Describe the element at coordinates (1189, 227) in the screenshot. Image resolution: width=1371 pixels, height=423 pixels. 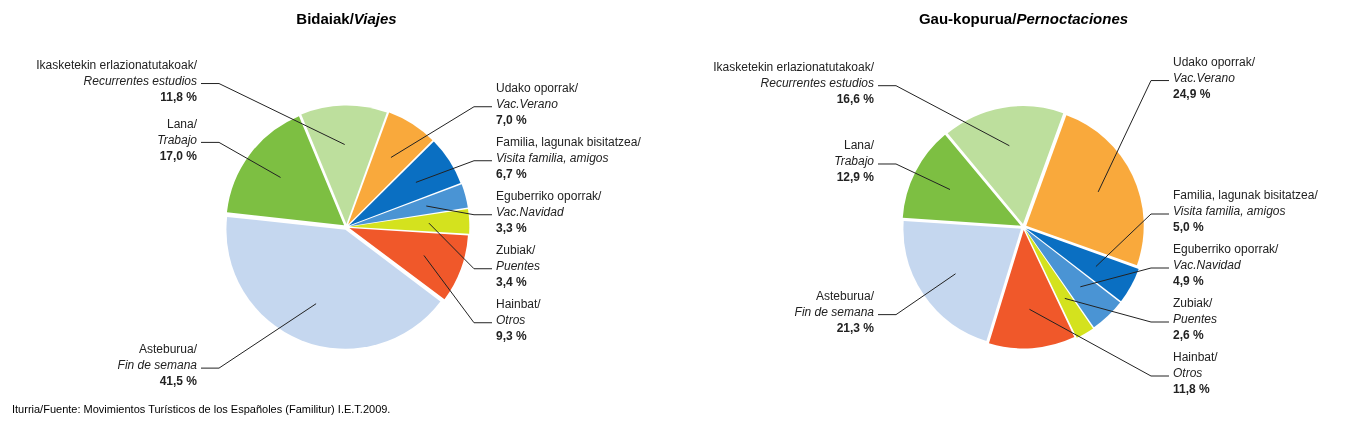
I see `data-label: 5,0 %` at that location.